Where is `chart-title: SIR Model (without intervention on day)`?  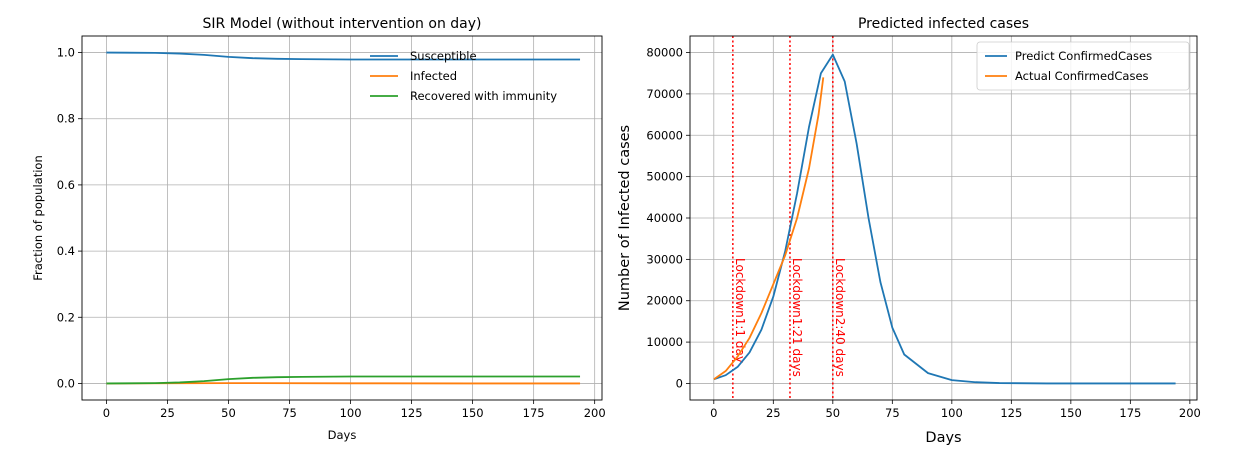
chart-title: SIR Model (without intervention on day) is located at coordinates (342, 24).